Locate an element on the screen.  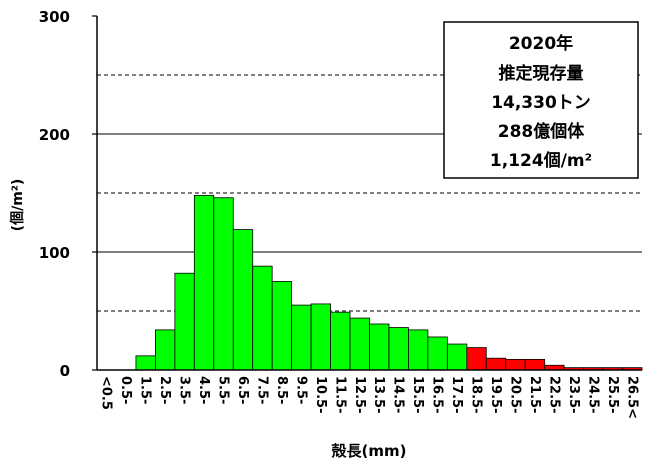
x-tick-label: 9.5- is located at coordinates (300, 390).